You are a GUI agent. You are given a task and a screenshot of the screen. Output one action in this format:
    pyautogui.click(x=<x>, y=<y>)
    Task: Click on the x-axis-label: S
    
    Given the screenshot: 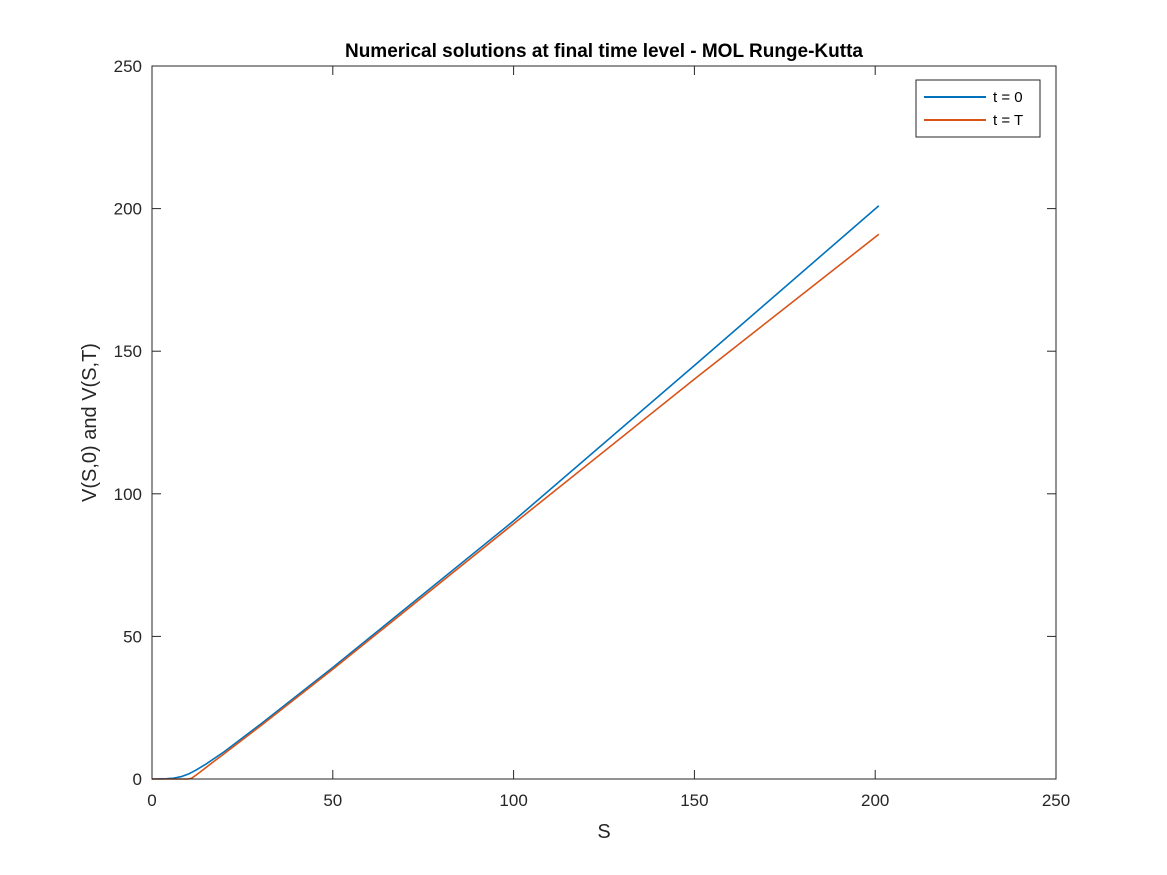 What is the action you would take?
    pyautogui.click(x=603, y=832)
    